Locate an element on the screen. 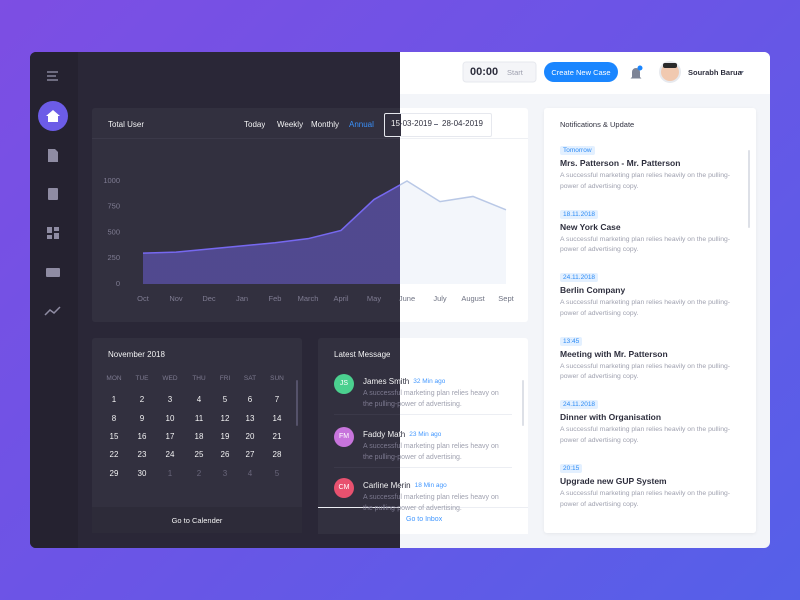  msg-initials: FM is located at coordinates (344, 436).